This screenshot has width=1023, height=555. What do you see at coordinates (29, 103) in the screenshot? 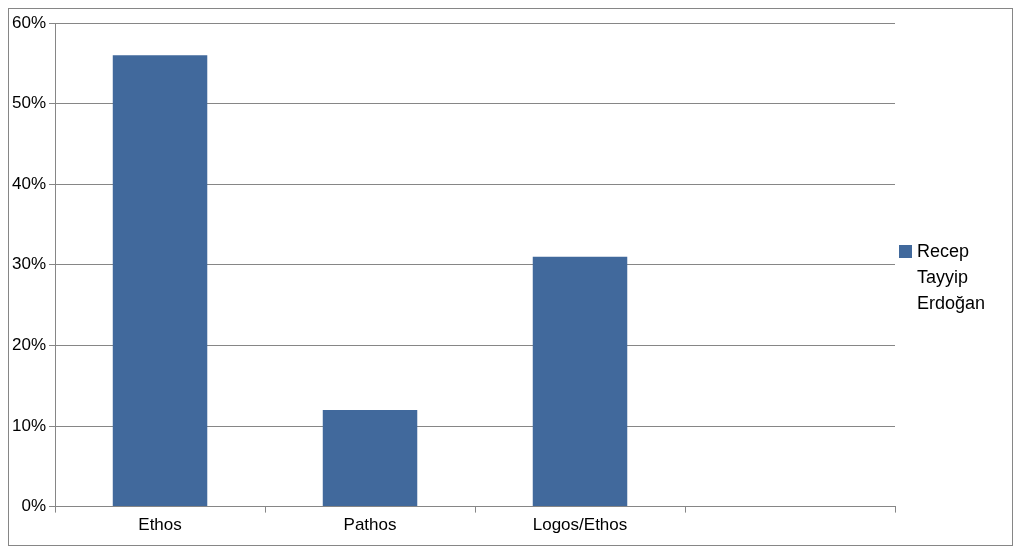
I see `y-tick-label: 50%` at bounding box center [29, 103].